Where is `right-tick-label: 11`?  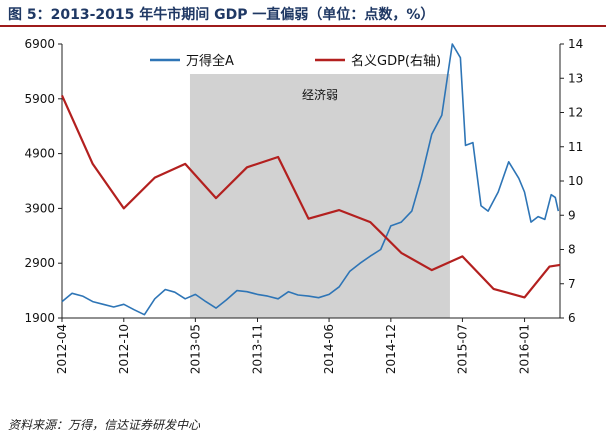 right-tick-label: 11 is located at coordinates (575, 147).